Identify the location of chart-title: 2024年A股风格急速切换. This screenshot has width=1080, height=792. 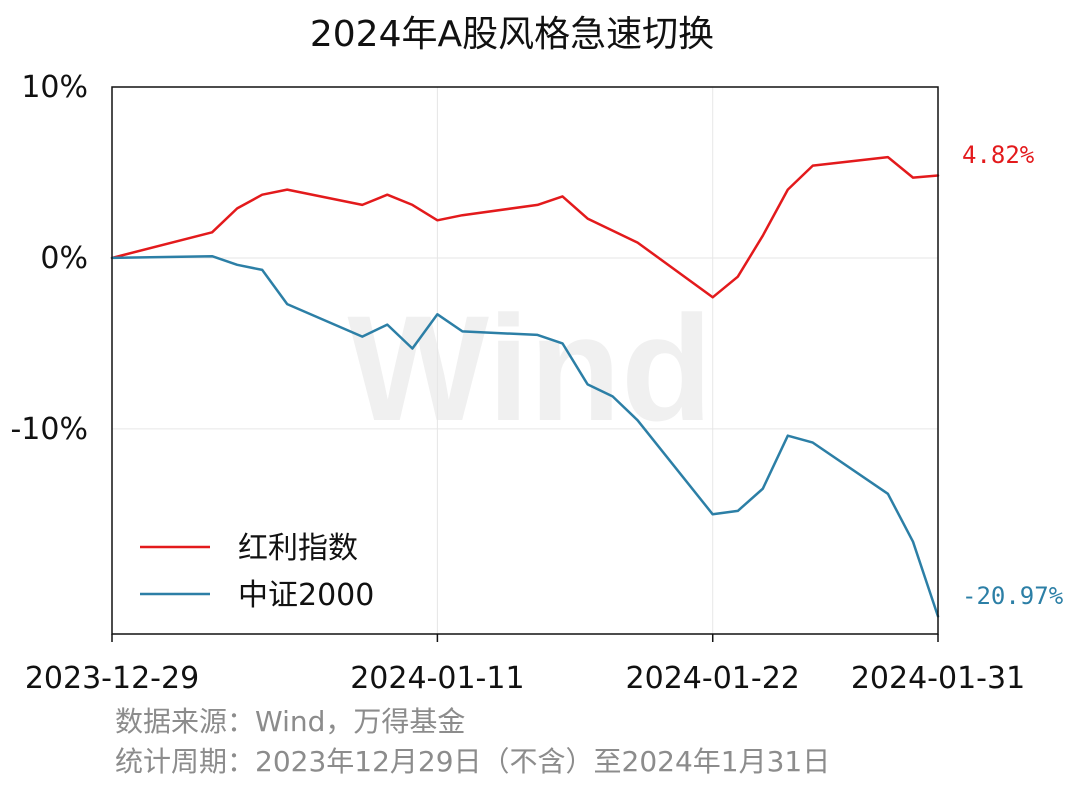
(512, 34).